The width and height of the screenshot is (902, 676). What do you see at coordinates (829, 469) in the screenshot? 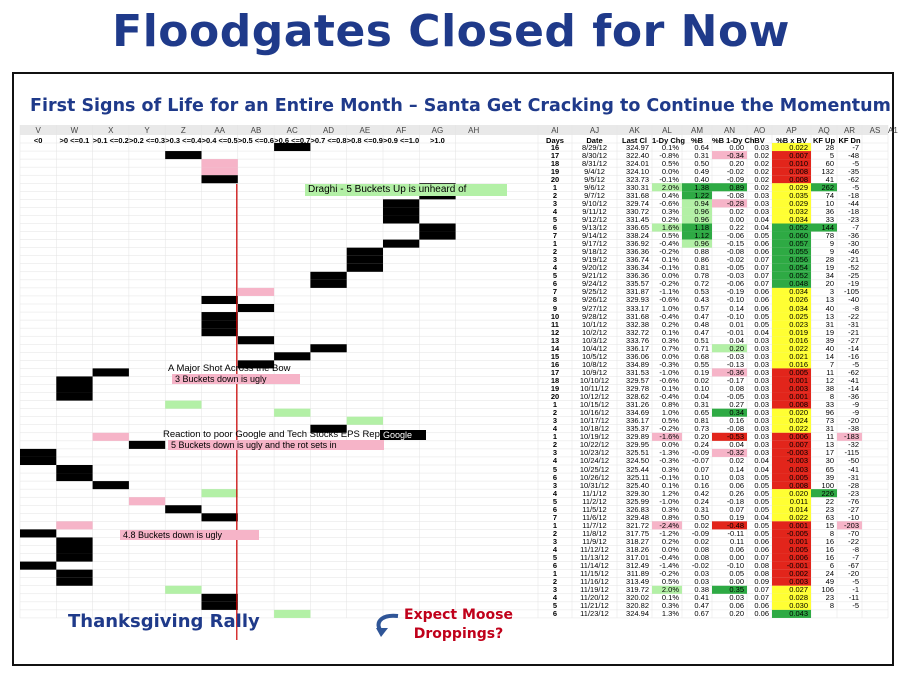
I see `table-cell-kfu: 65` at bounding box center [829, 469].